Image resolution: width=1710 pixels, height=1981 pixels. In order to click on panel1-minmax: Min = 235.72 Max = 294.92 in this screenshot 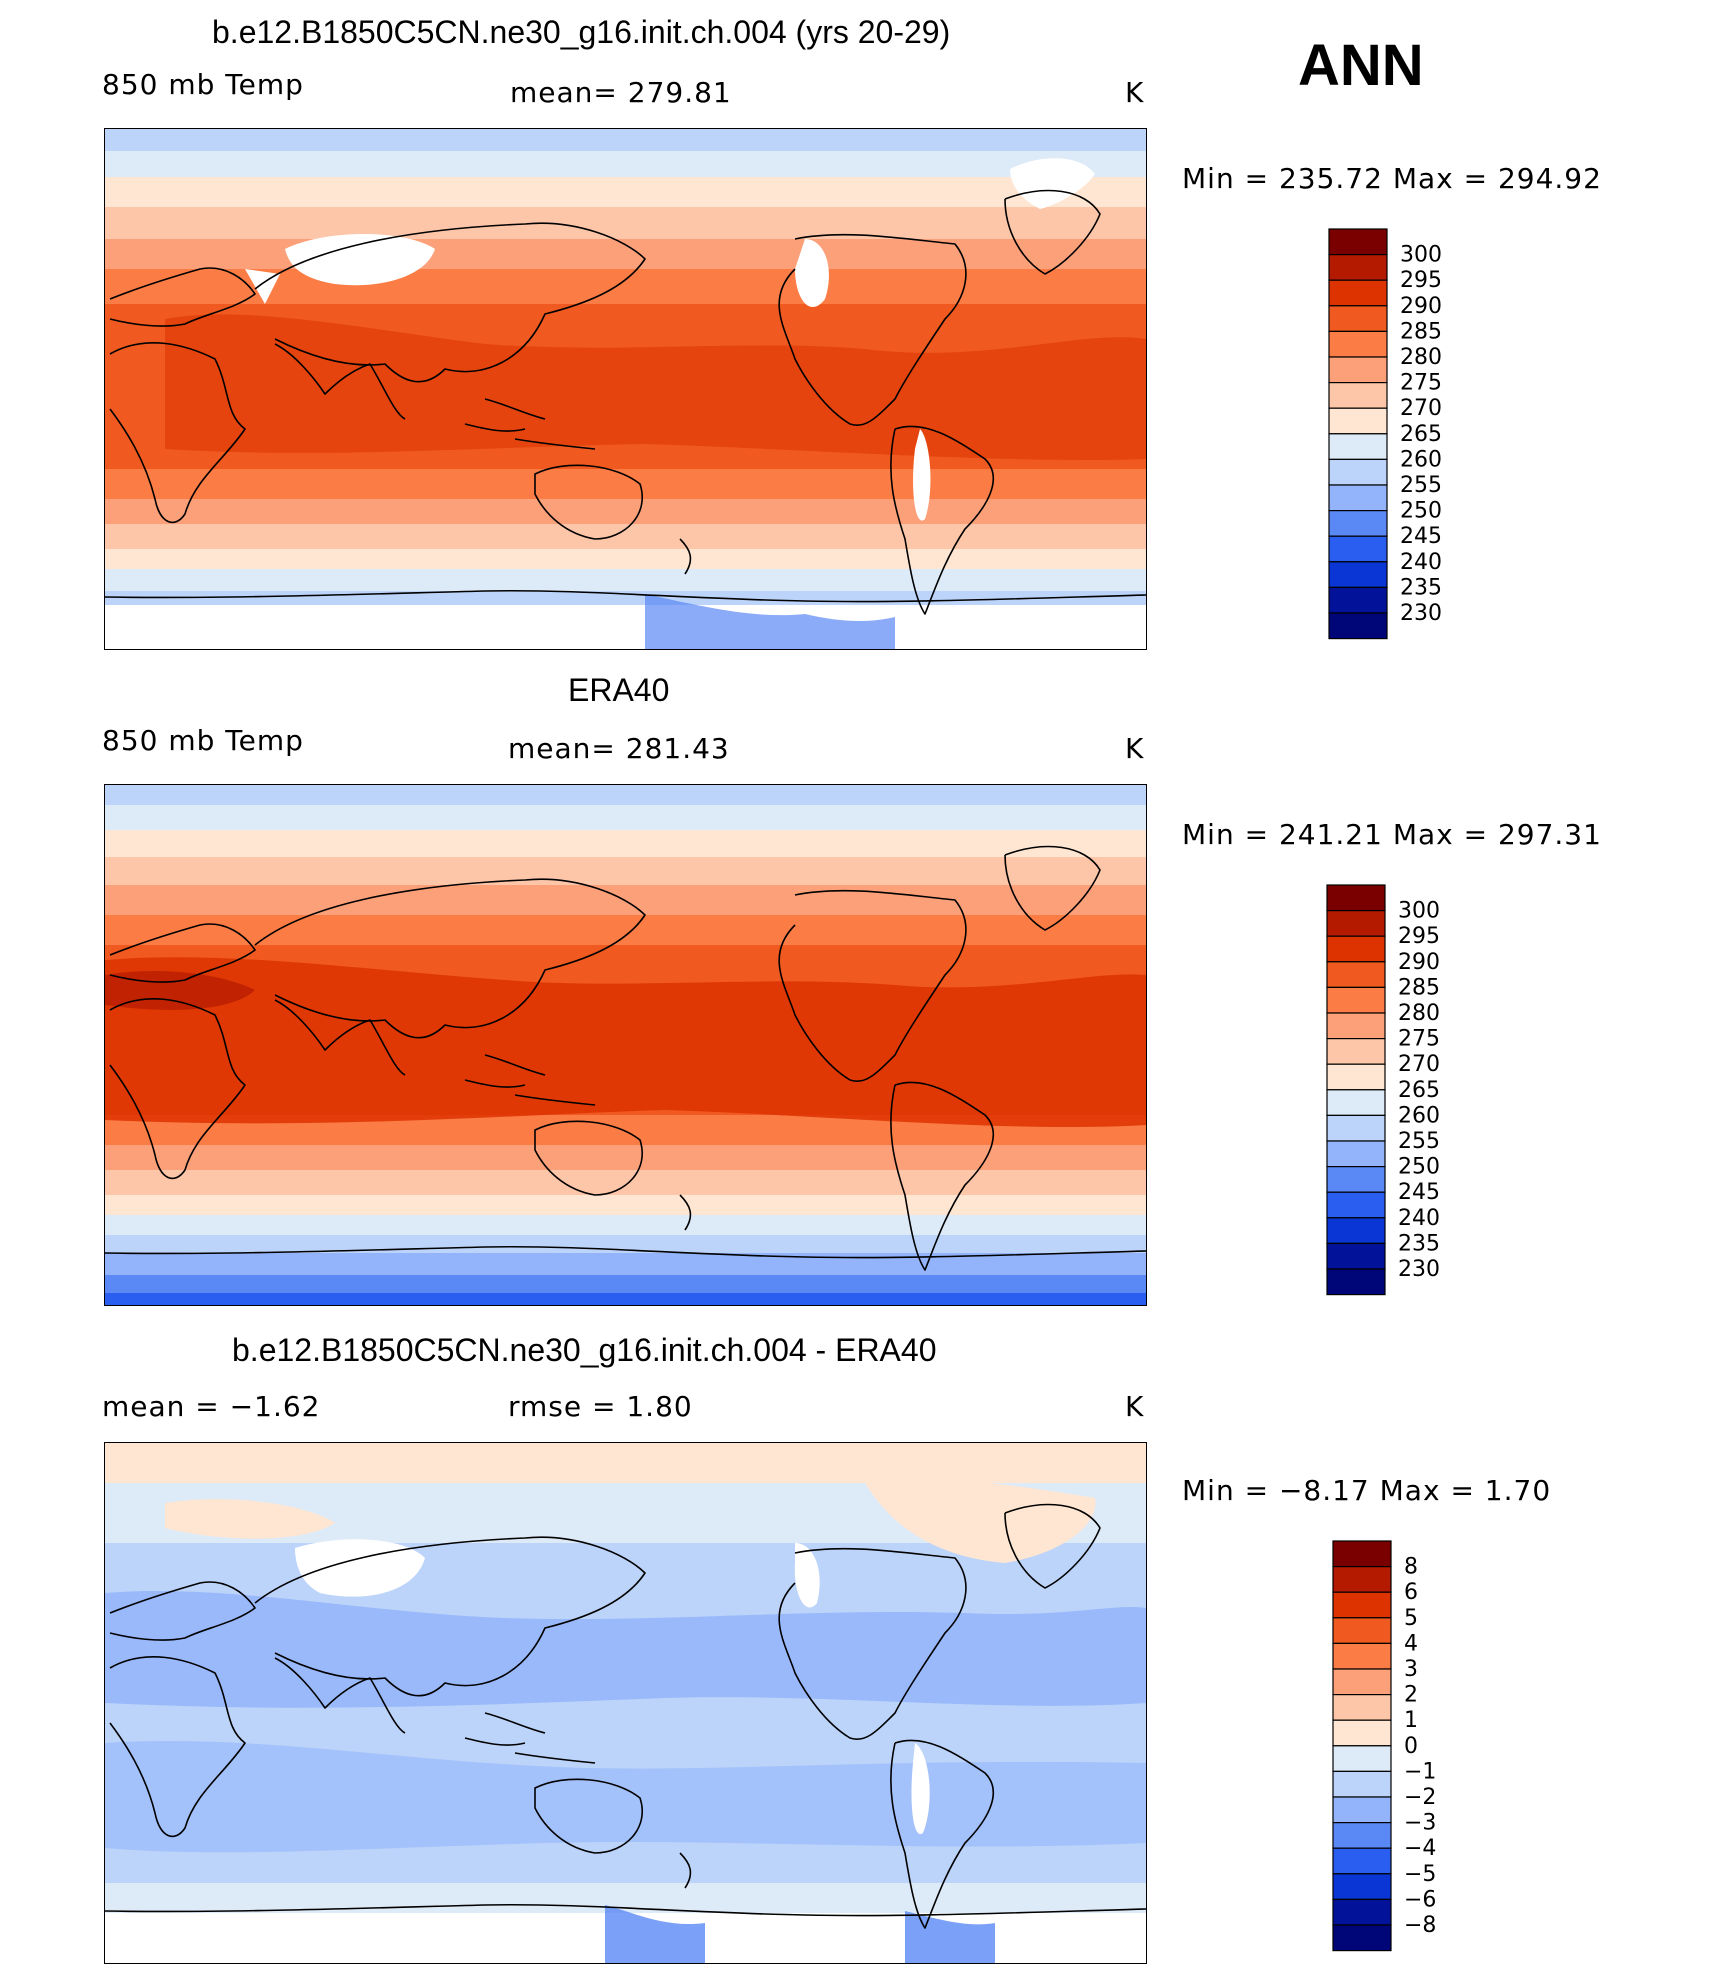, I will do `click(1392, 178)`.